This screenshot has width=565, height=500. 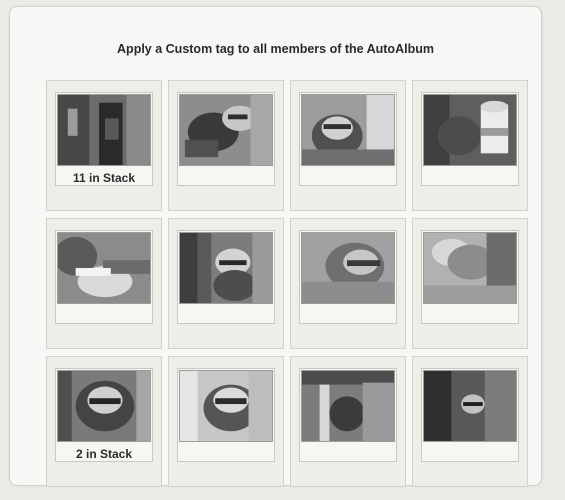 I want to click on thumbnail-frame: 2 in Stack, so click(x=104, y=415).